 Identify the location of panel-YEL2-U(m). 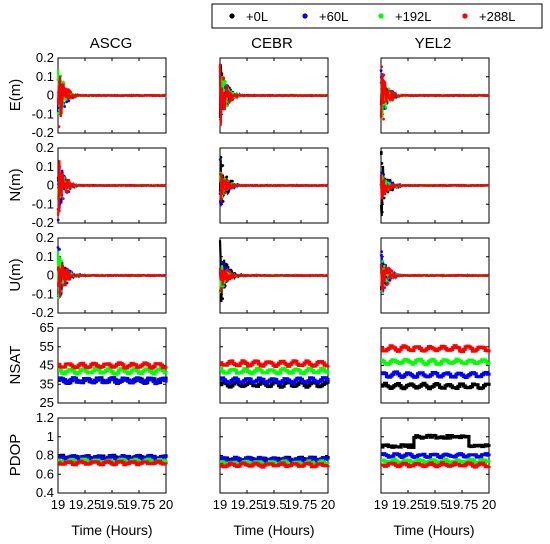
(434, 275).